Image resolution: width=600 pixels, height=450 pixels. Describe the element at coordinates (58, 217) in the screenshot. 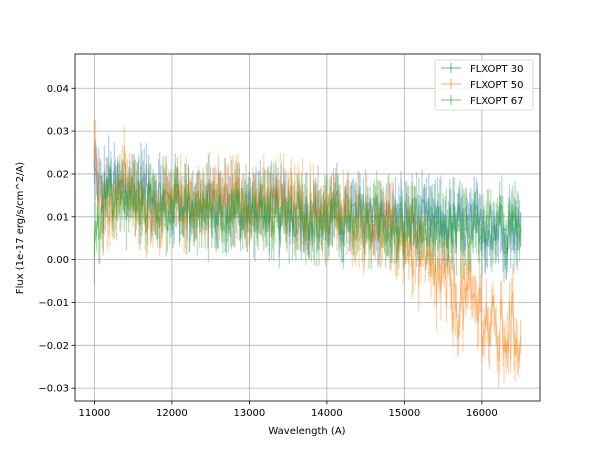

I see `y-tick-label: 0.01` at that location.